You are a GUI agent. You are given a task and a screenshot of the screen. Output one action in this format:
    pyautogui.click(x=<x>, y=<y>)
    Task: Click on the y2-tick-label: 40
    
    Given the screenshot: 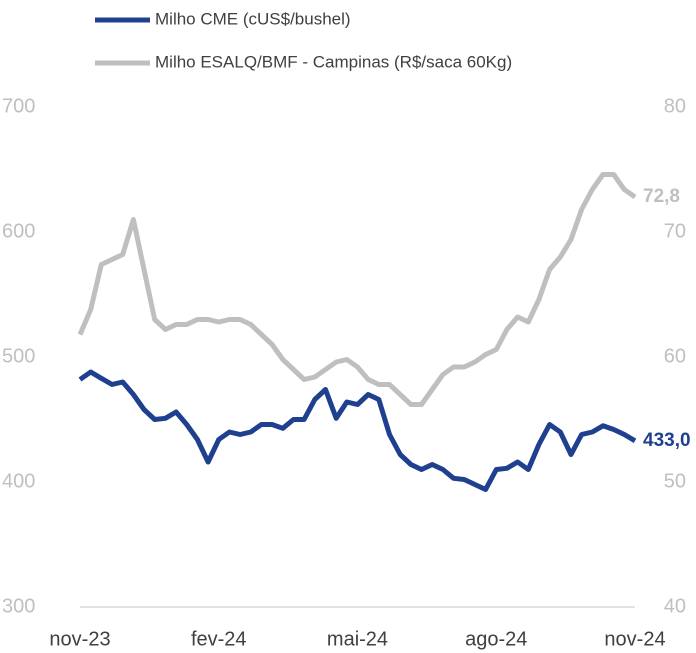 What is the action you would take?
    pyautogui.click(x=675, y=606)
    